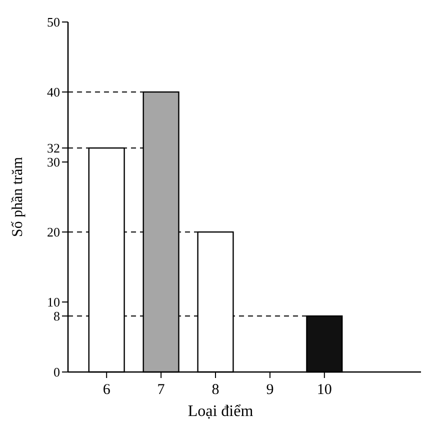 The image size is (431, 428). I want to click on y-tick-label: 20, so click(53, 232).